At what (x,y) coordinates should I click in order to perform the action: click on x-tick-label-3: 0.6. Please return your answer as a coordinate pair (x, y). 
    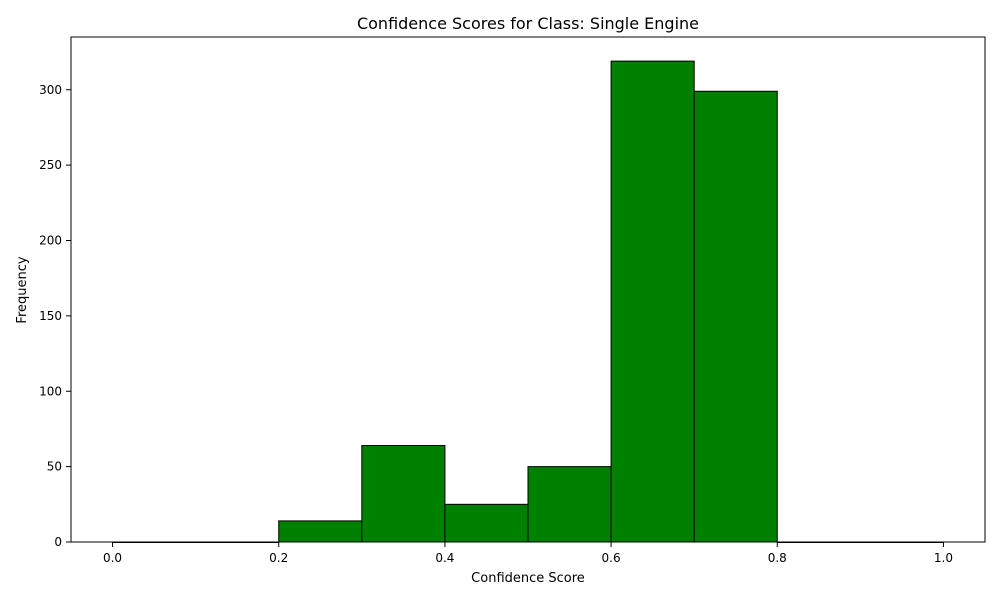
    Looking at the image, I should click on (611, 558).